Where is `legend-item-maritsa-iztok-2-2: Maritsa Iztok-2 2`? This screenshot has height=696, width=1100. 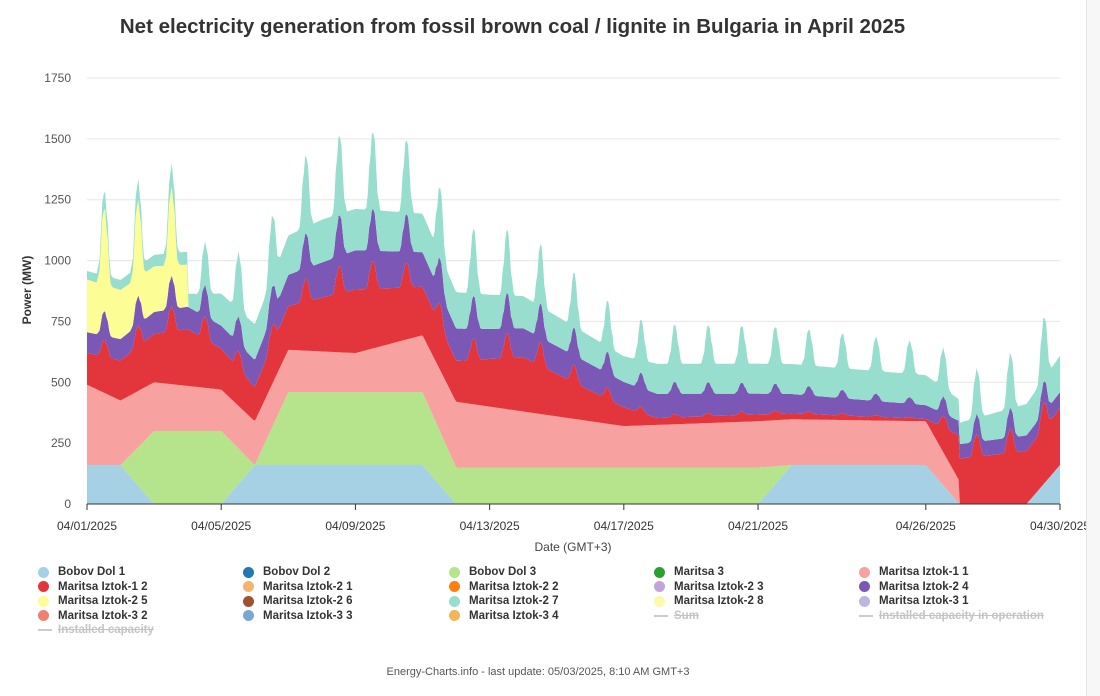
legend-item-maritsa-iztok-2-2: Maritsa Iztok-2 2 is located at coordinates (503, 587).